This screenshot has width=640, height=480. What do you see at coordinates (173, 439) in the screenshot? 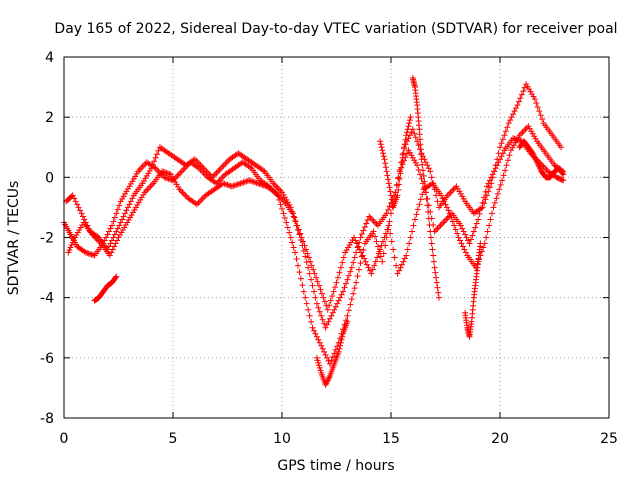
I see `x-tick-label: 5` at bounding box center [173, 439].